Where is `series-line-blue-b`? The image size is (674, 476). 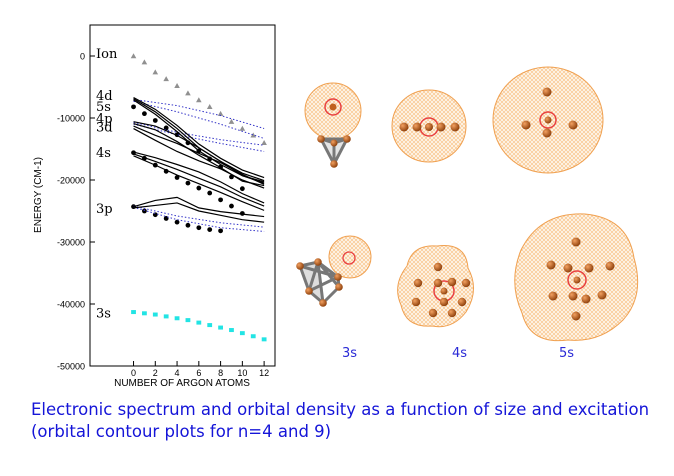 series-line-blue-b is located at coordinates (199, 119).